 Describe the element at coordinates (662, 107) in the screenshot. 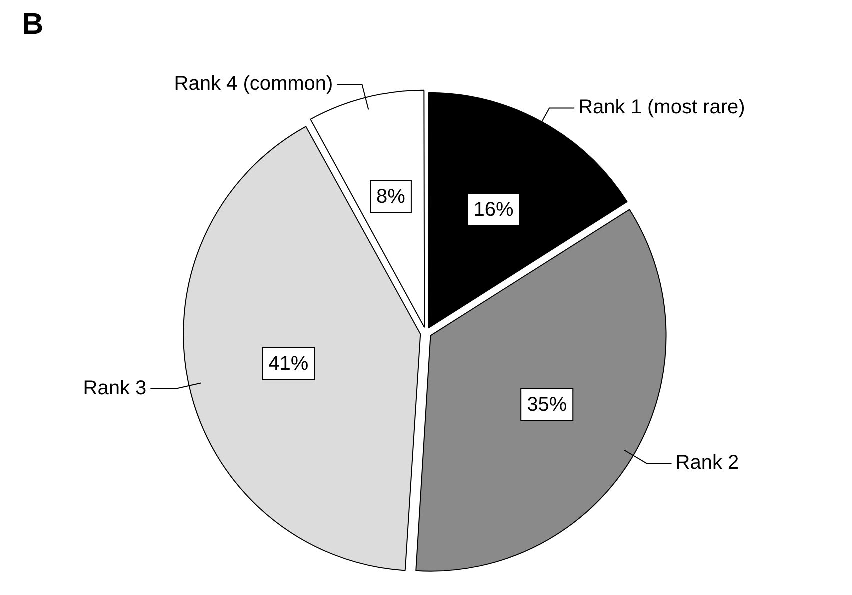

I see `slice-label: Rank 1 (most rare)` at that location.